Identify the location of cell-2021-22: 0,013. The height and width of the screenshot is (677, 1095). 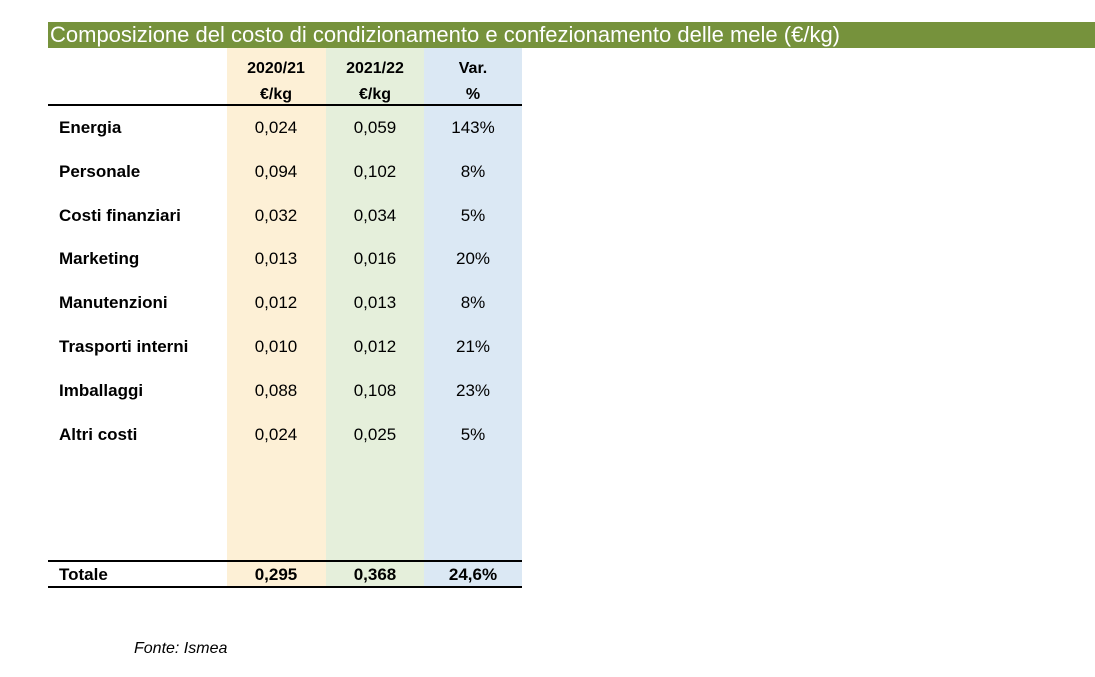
(375, 302).